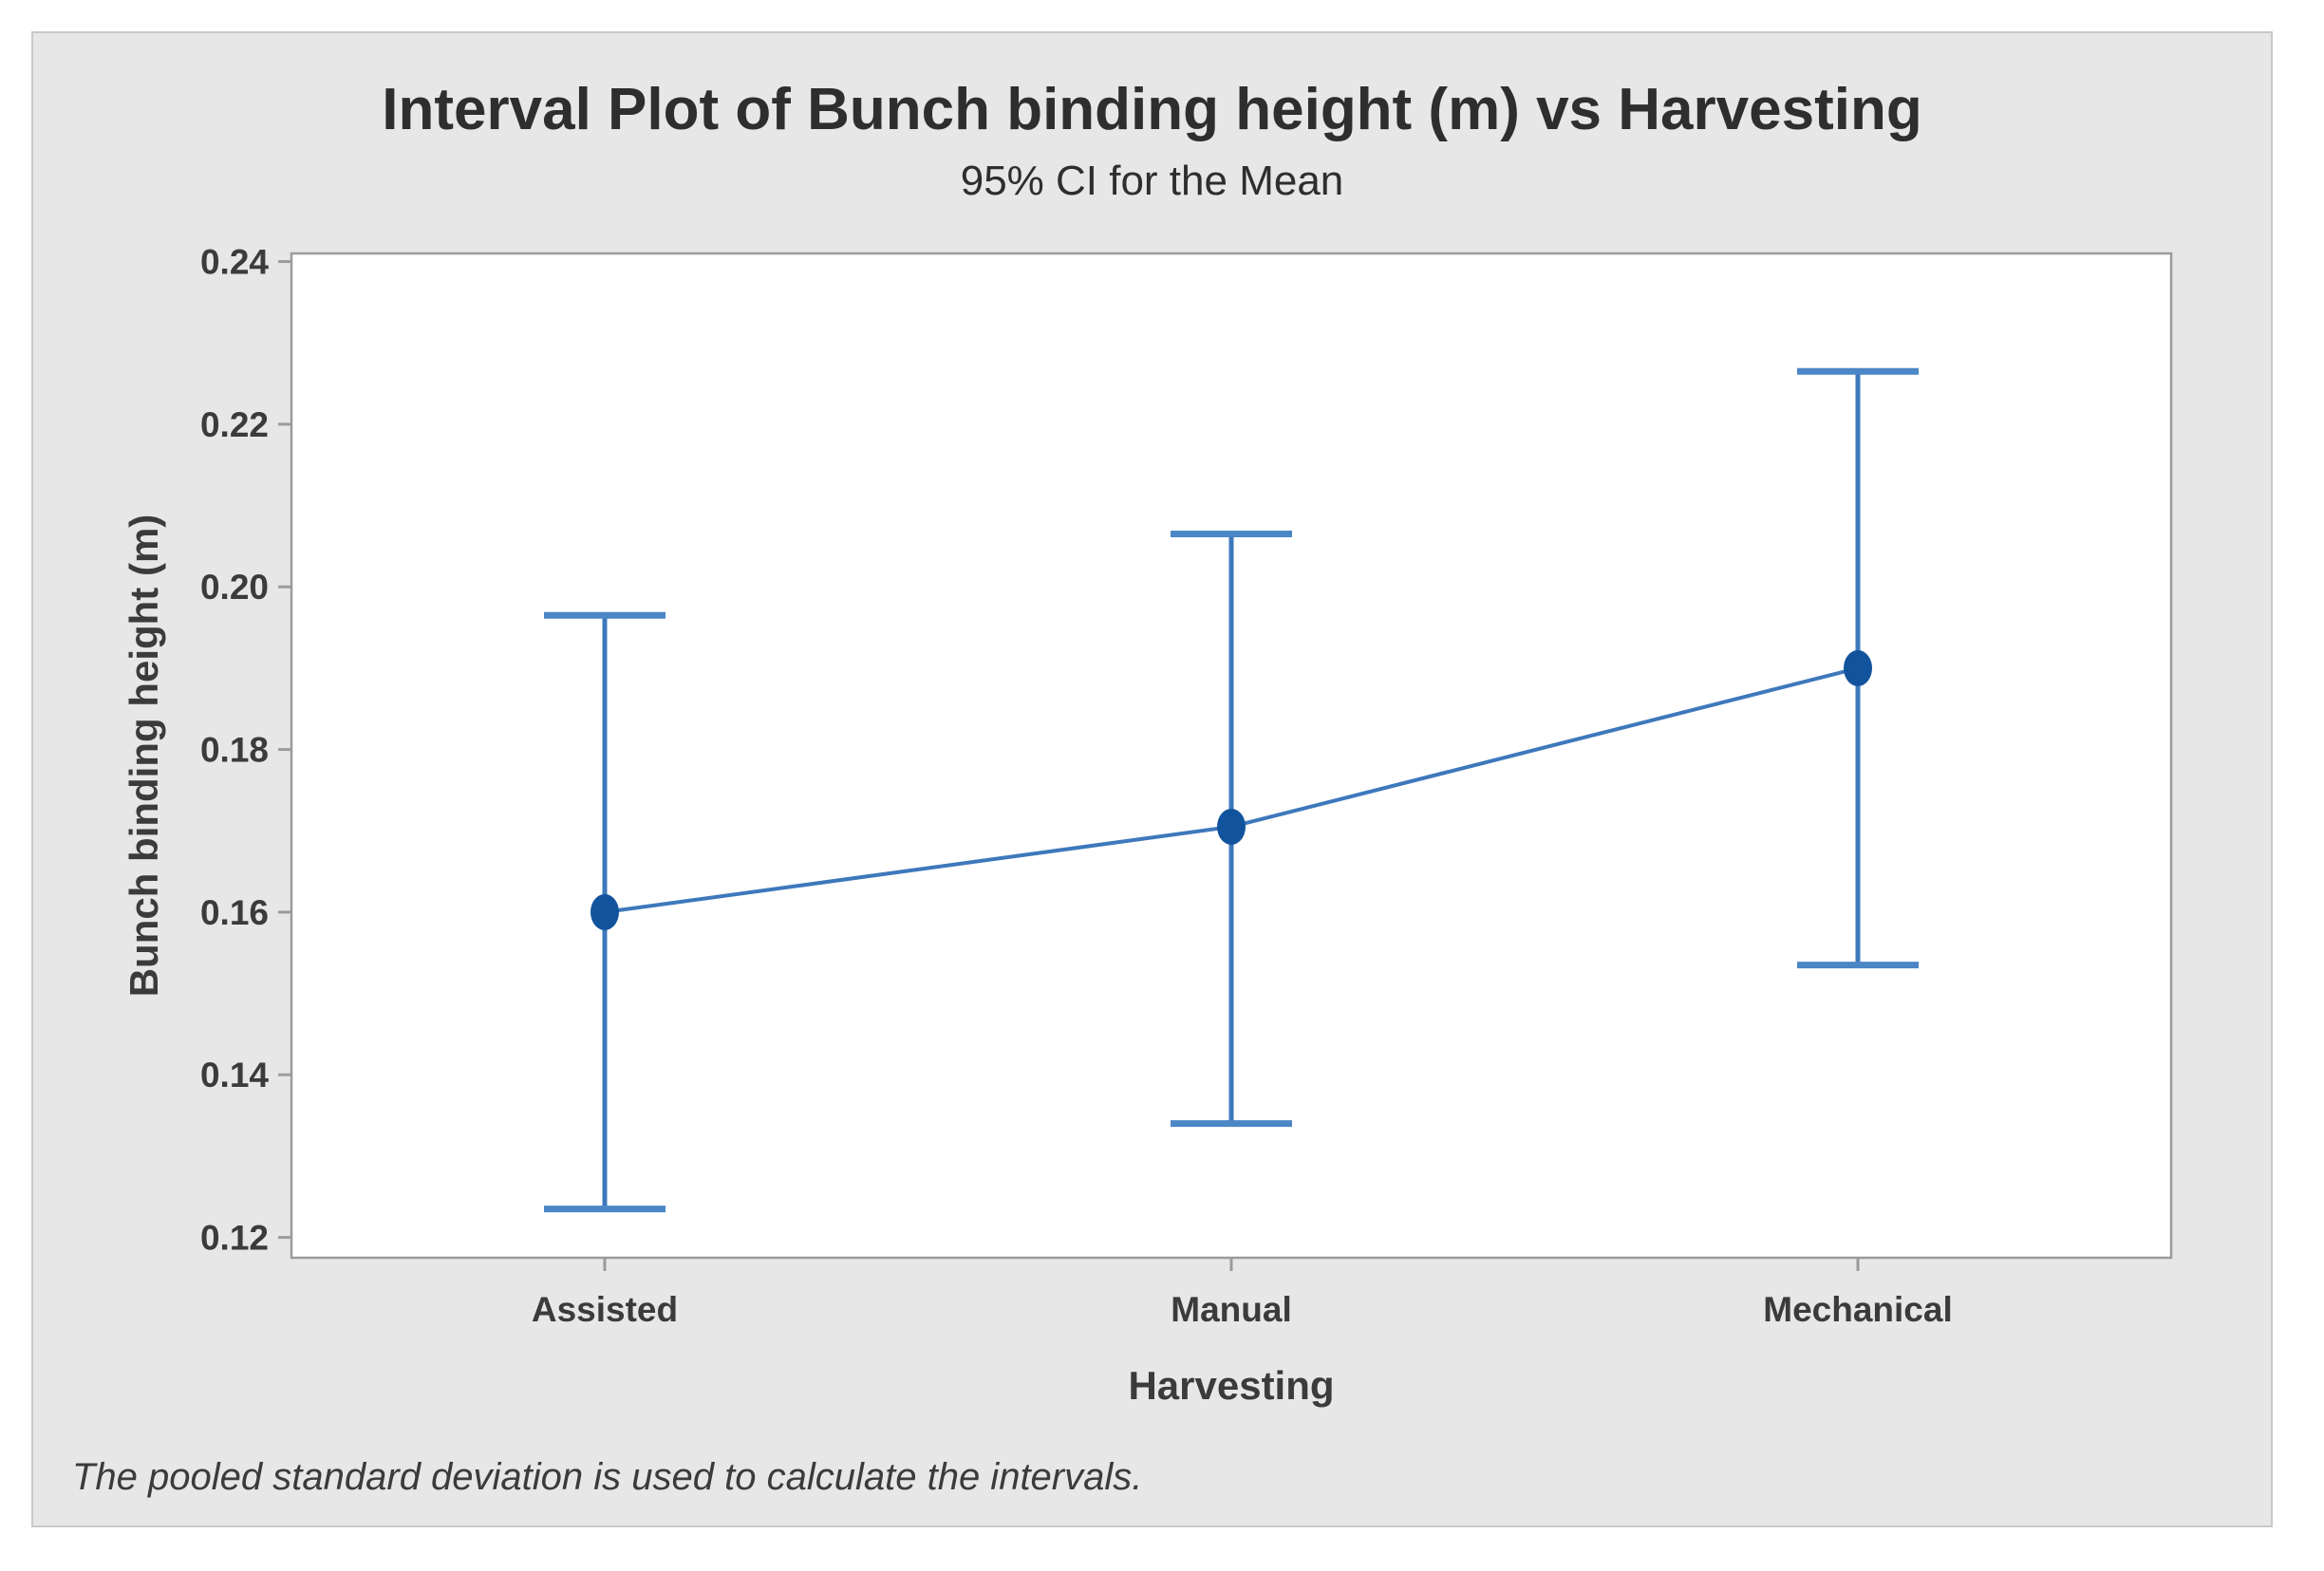  I want to click on y-axis-title: Bunch binding height (m), so click(144, 756).